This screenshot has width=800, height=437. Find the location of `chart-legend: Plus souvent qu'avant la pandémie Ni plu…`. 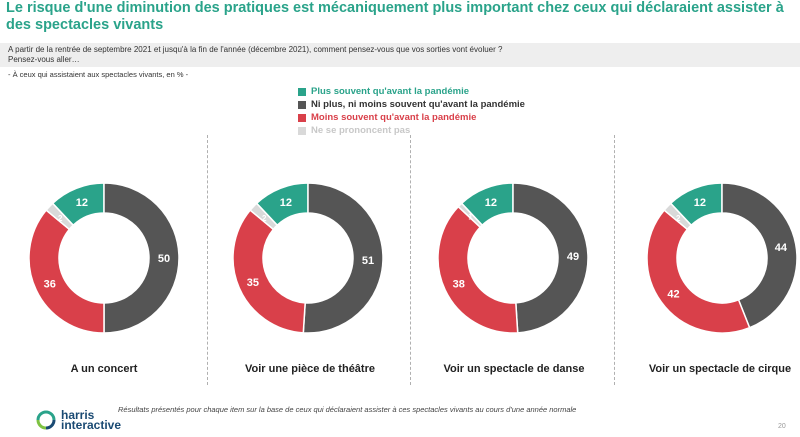

chart-legend: Plus souvent qu'avant la pandémie Ni plu… is located at coordinates (411, 111).